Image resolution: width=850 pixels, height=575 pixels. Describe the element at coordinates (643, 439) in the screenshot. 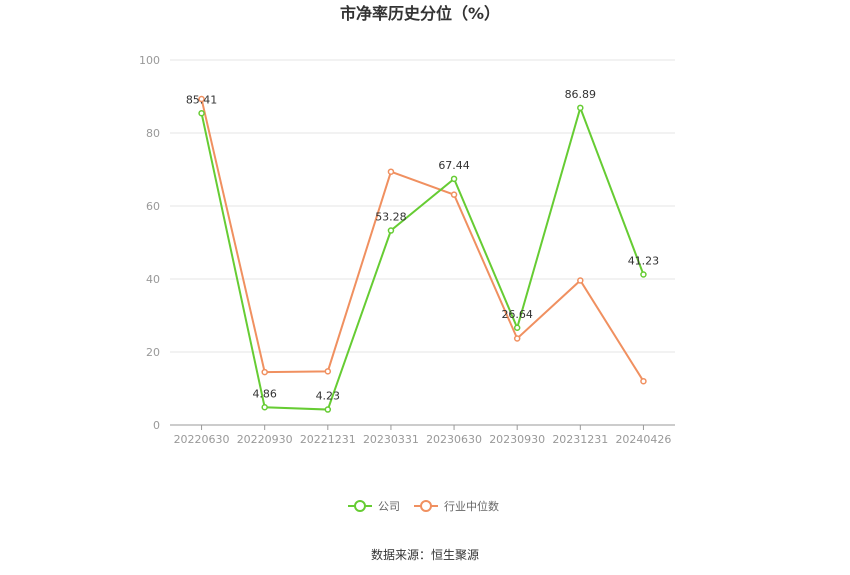

I see `x-tick-label: 20240426` at that location.